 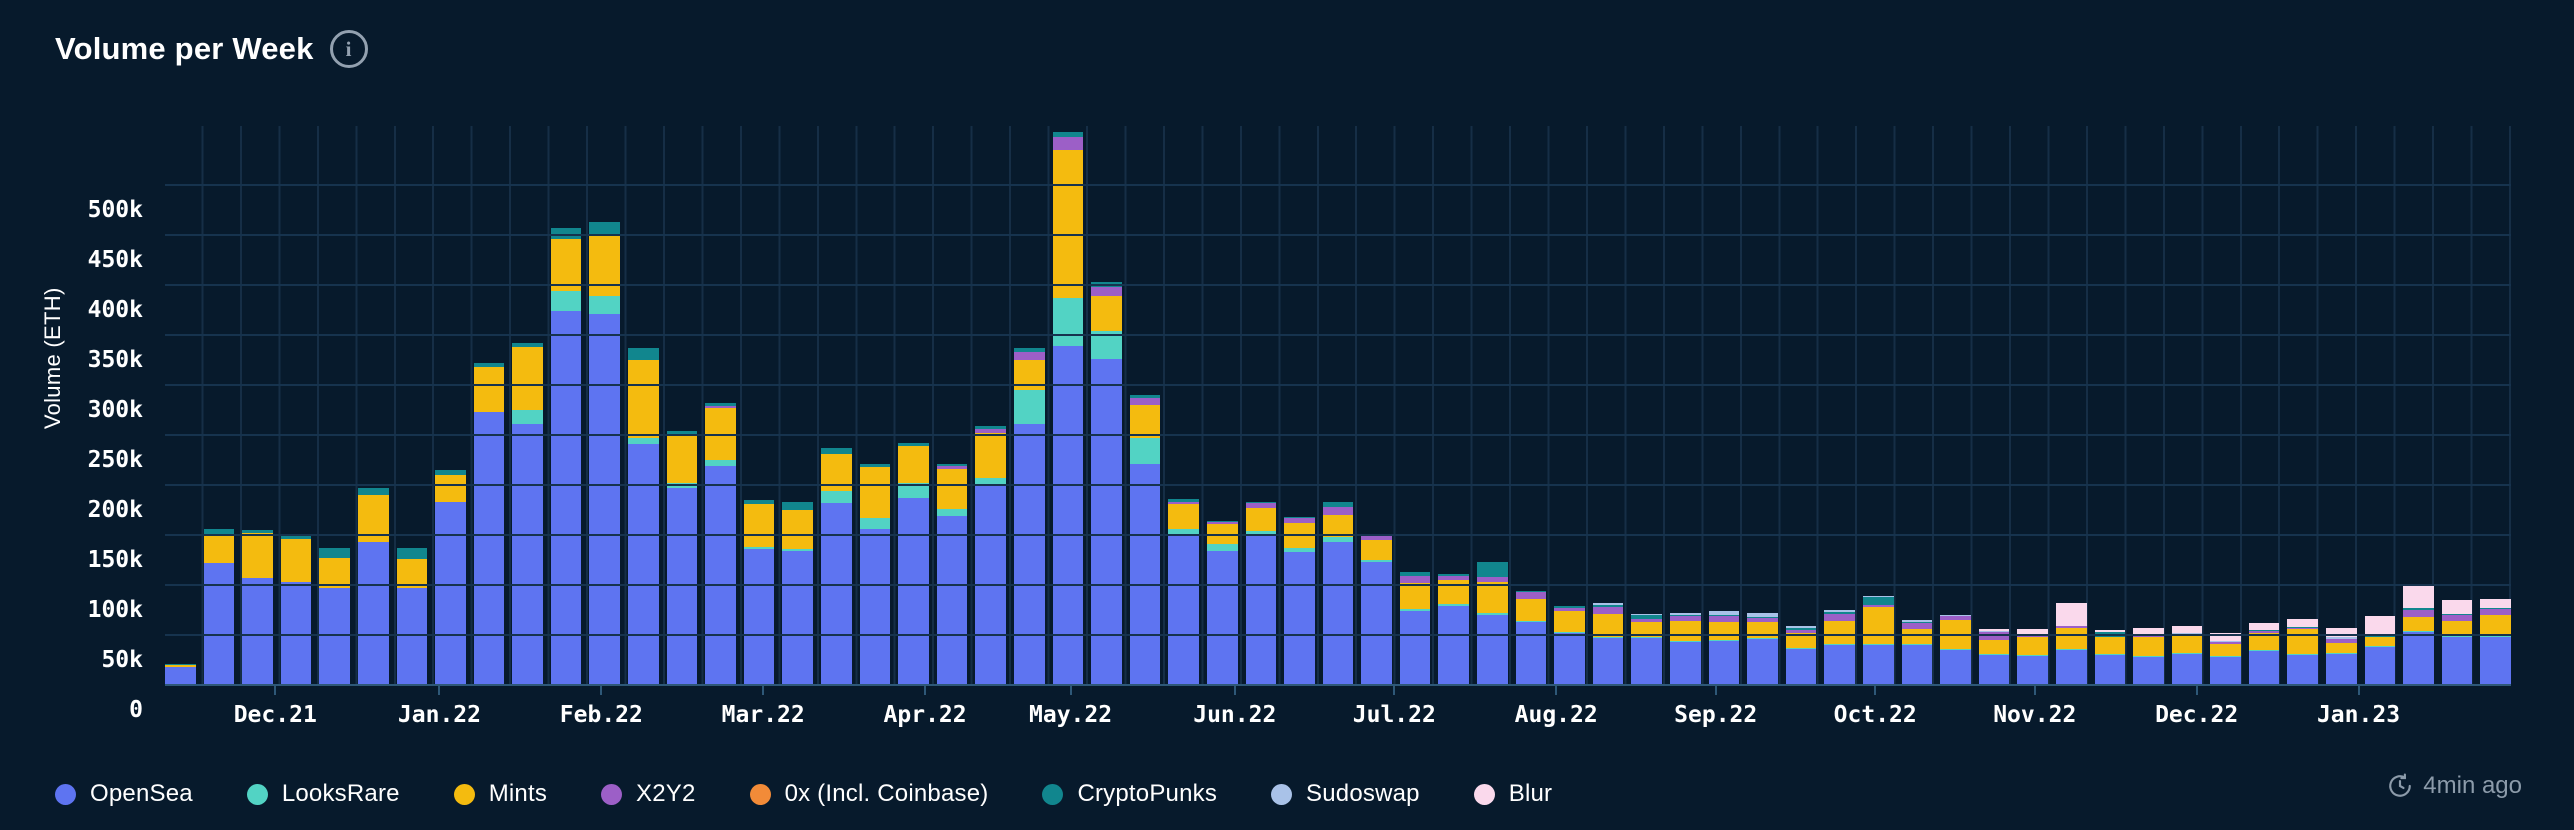 What do you see at coordinates (648, 794) in the screenshot?
I see `legend-item-x2y2: X2Y2` at bounding box center [648, 794].